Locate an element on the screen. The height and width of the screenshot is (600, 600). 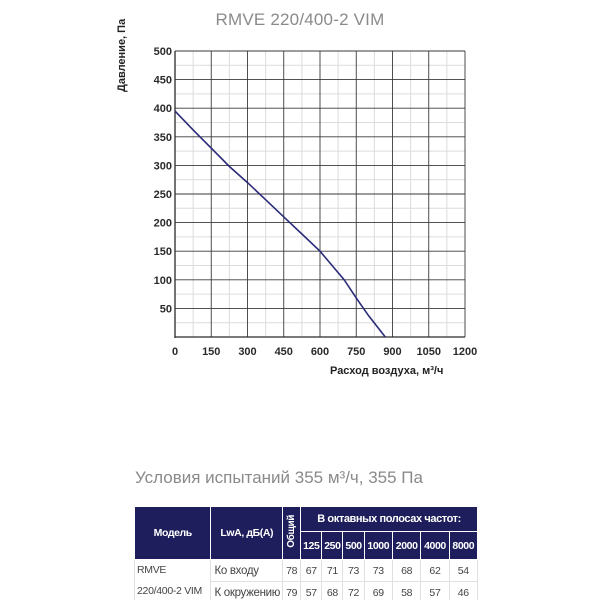
y-tick-labels: 50 100 150 200 250 300 350 400 450 500 is located at coordinates (163, 180).